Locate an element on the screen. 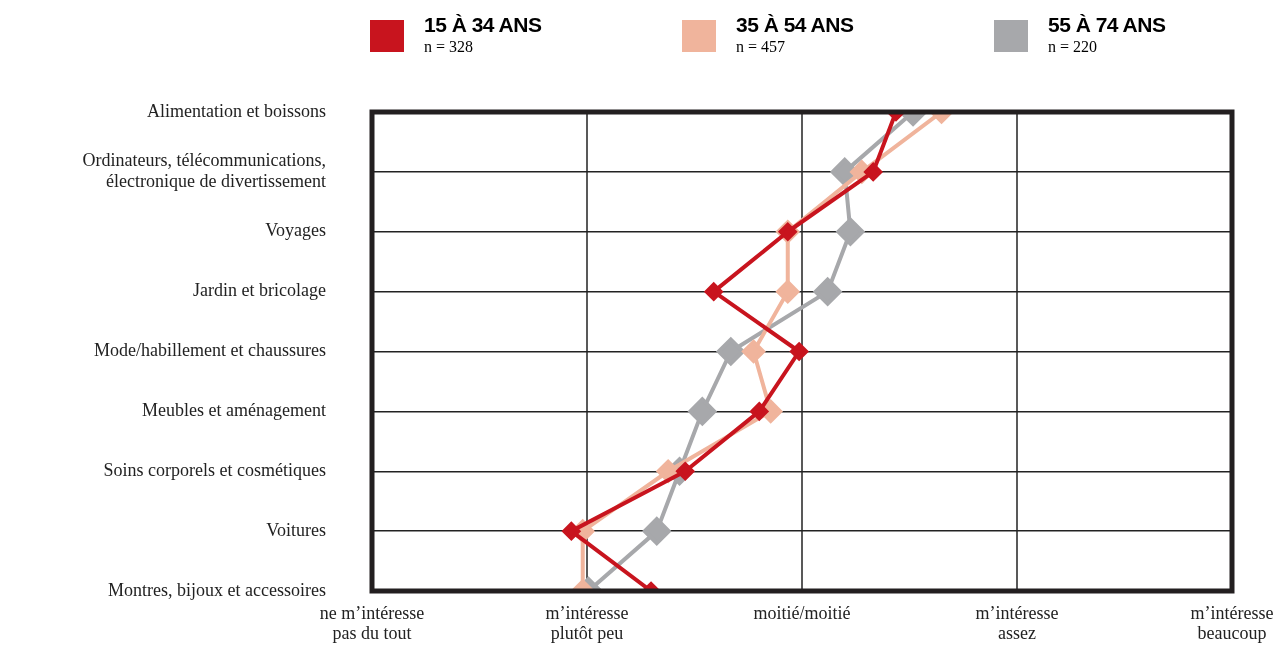  text: n = 328 is located at coordinates (449, 47).